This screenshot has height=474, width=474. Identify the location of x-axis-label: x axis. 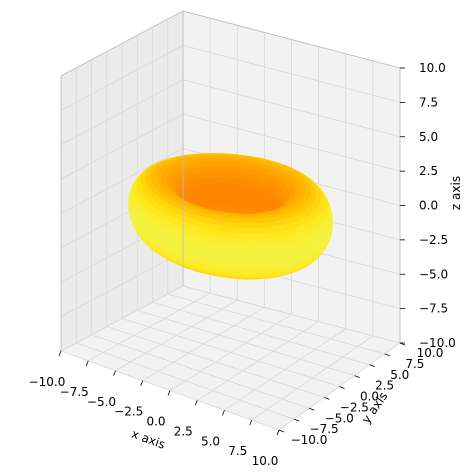
(149, 439).